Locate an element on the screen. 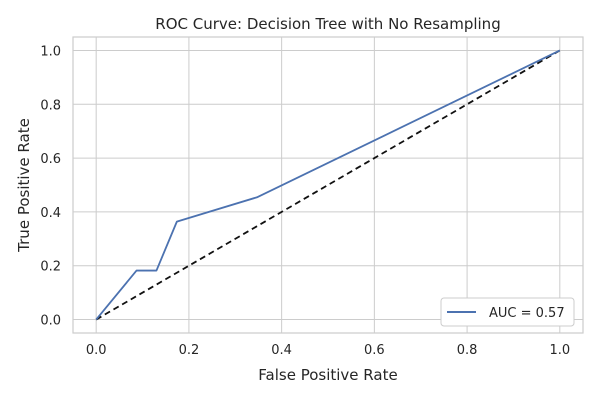 This screenshot has width=600, height=400. y-tick-label: 0.4 is located at coordinates (50, 213).